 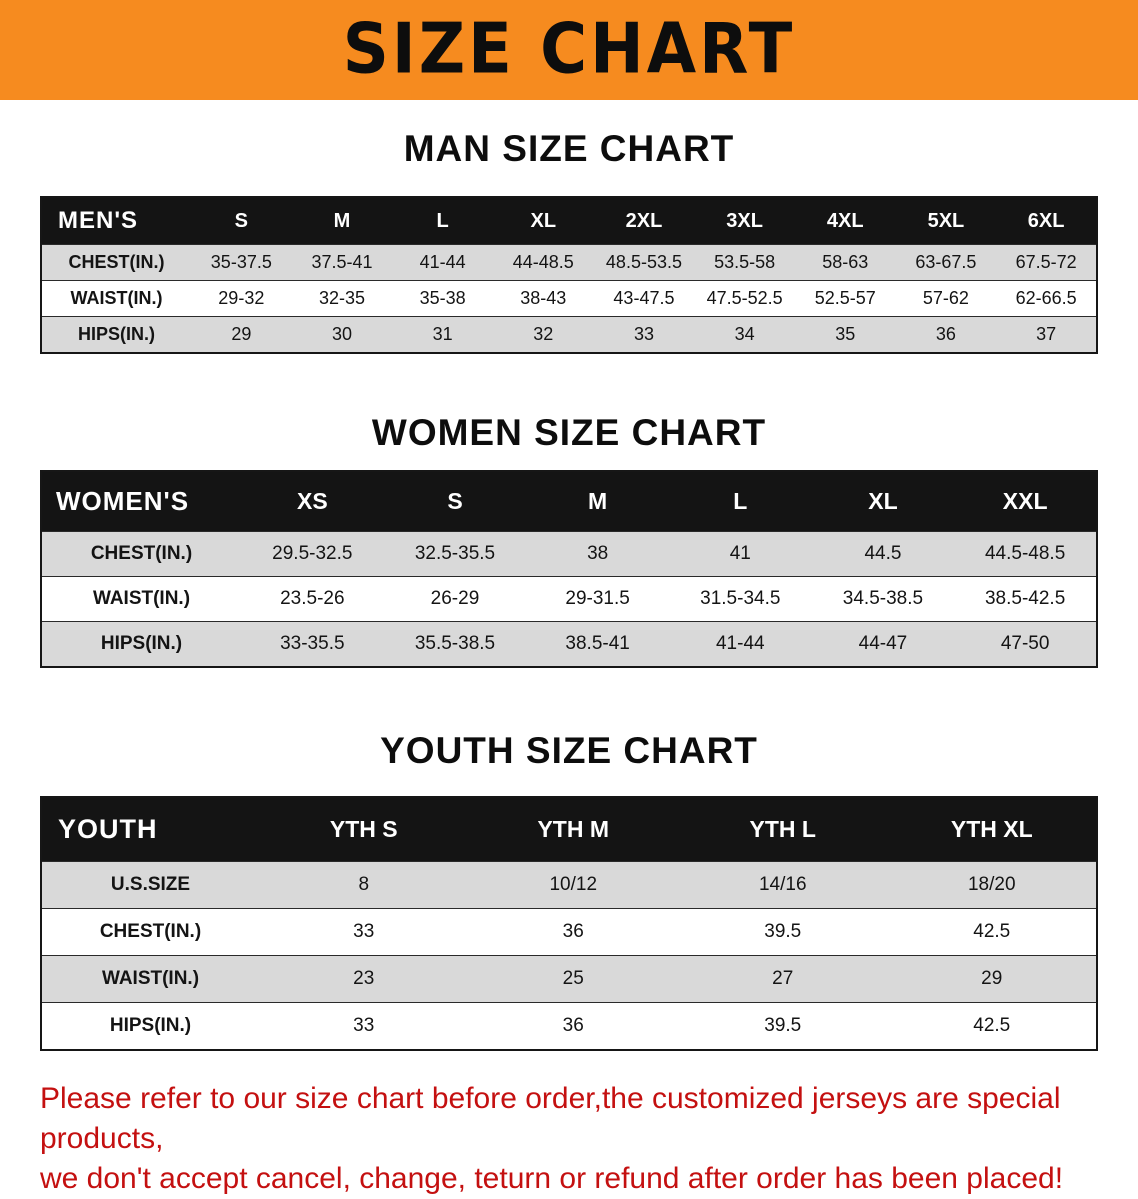 I want to click on size-value-cell: 67.5-72, so click(x=1046, y=262).